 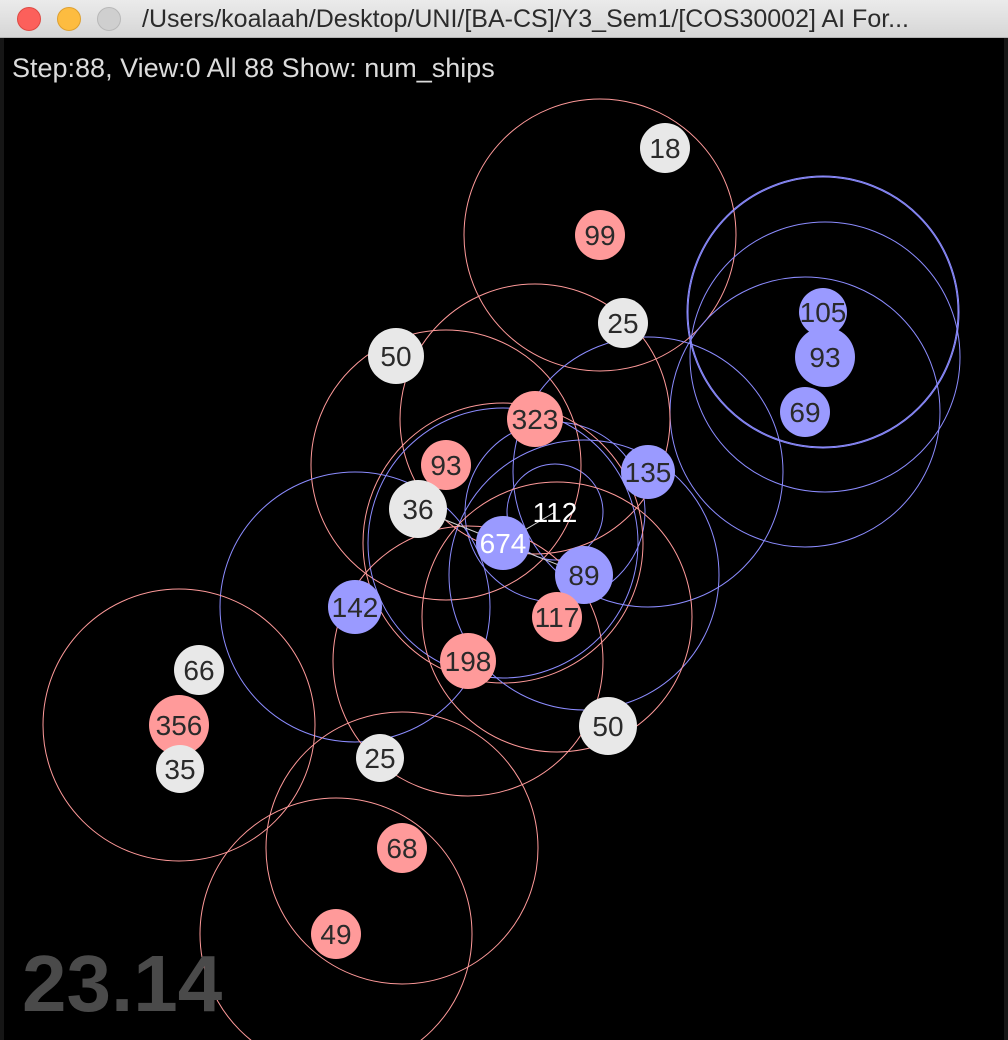 I want to click on ship-count-label: 117, so click(x=557, y=617).